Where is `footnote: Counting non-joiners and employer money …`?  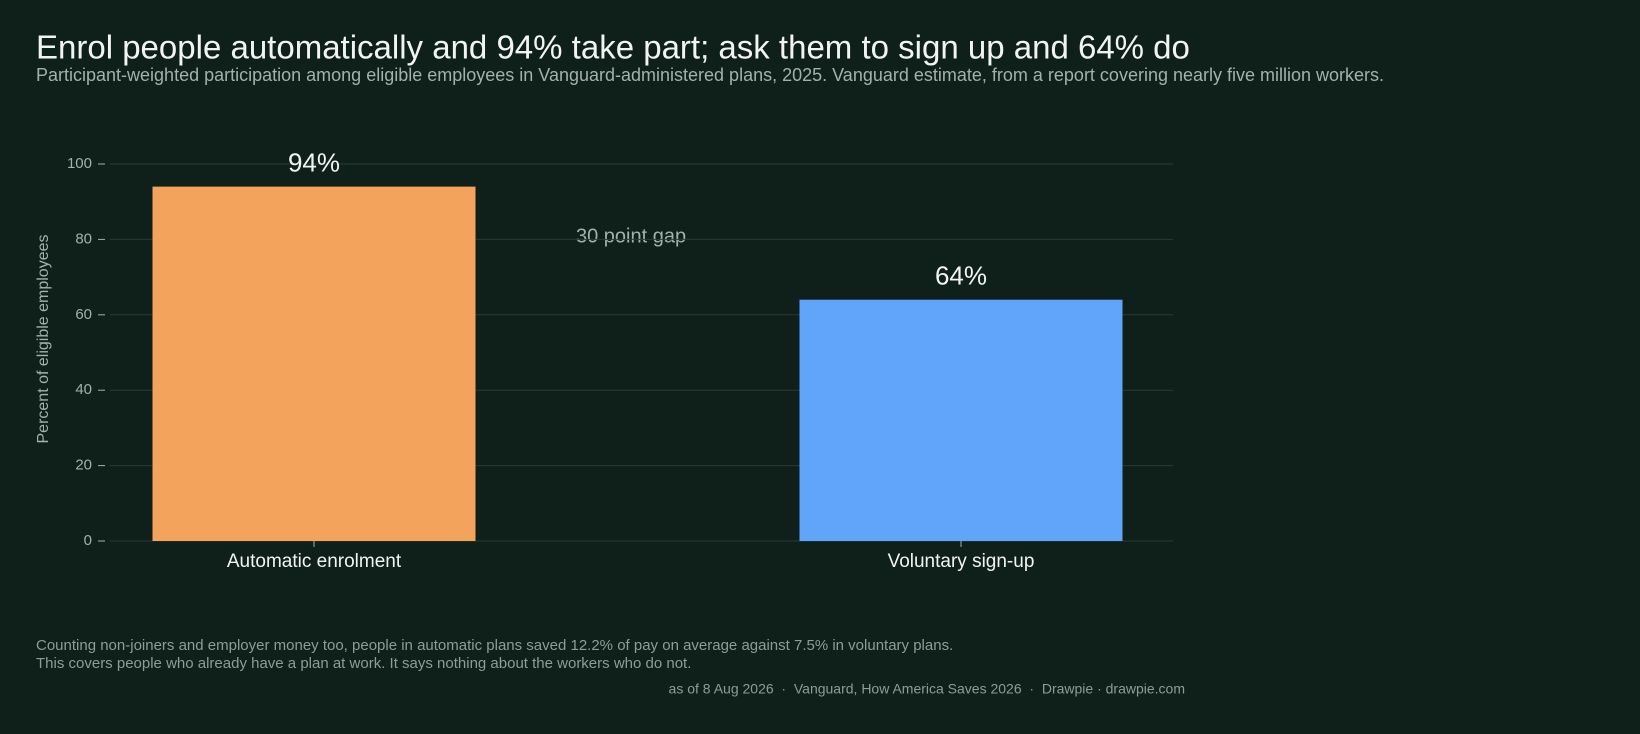
footnote: Counting non-joiners and employer money … is located at coordinates (494, 645).